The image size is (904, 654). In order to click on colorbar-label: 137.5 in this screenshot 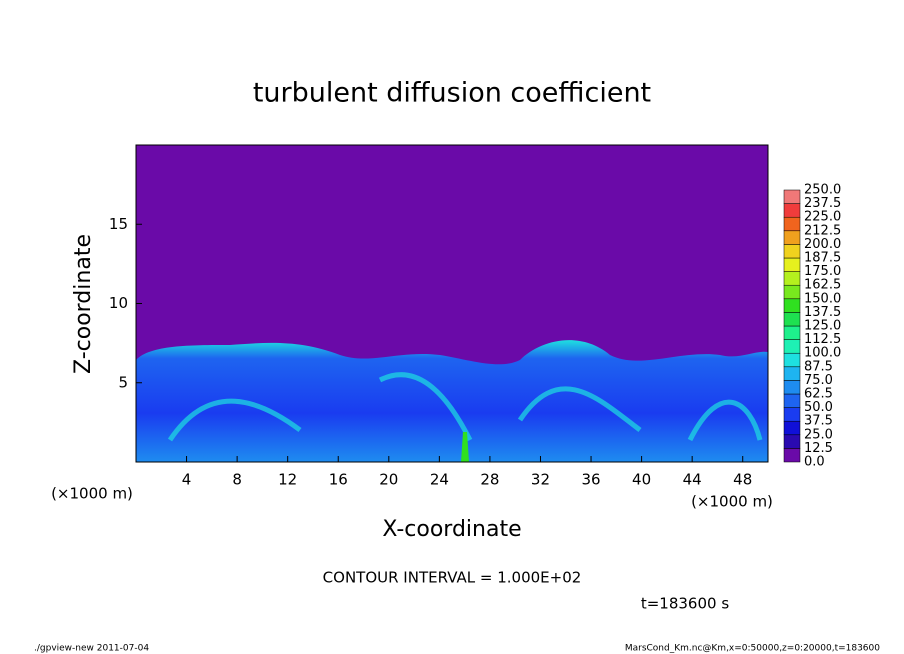, I will do `click(822, 312)`.